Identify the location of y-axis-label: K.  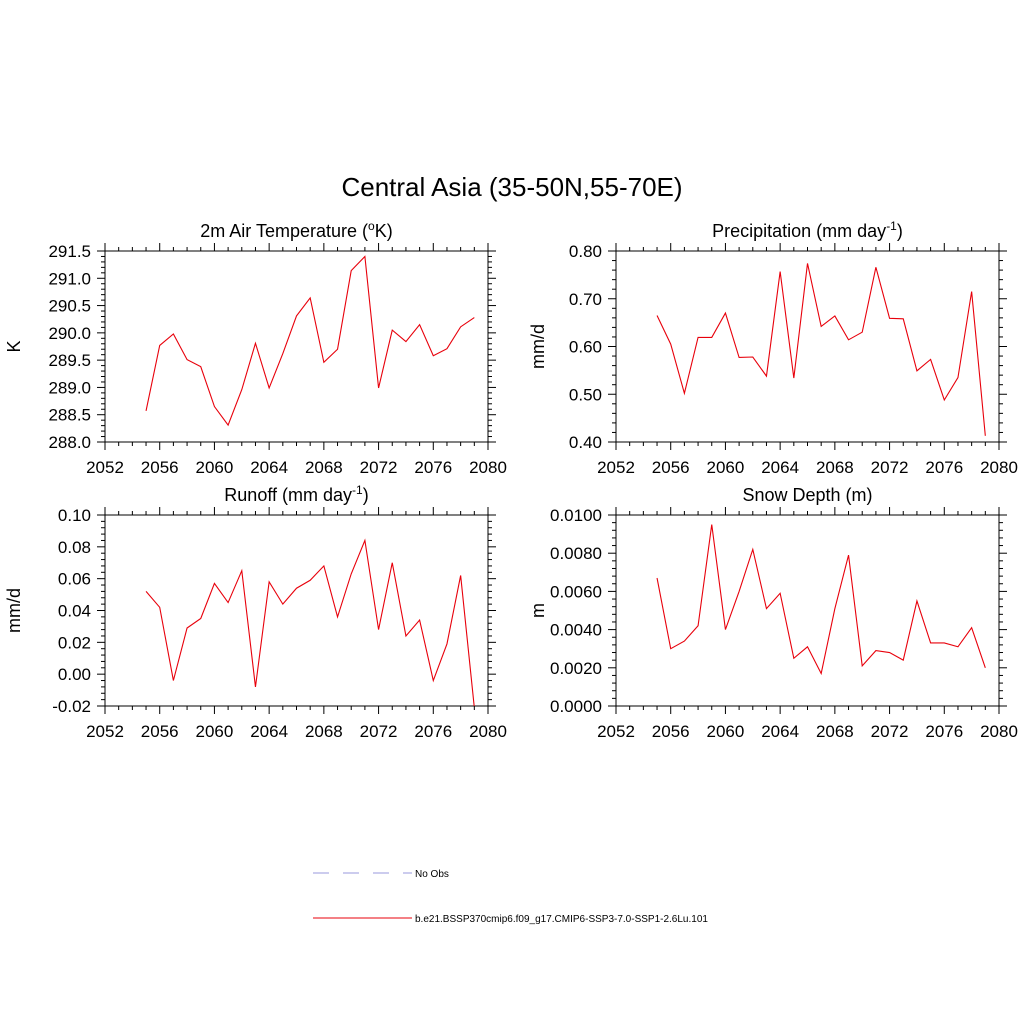
(14, 346).